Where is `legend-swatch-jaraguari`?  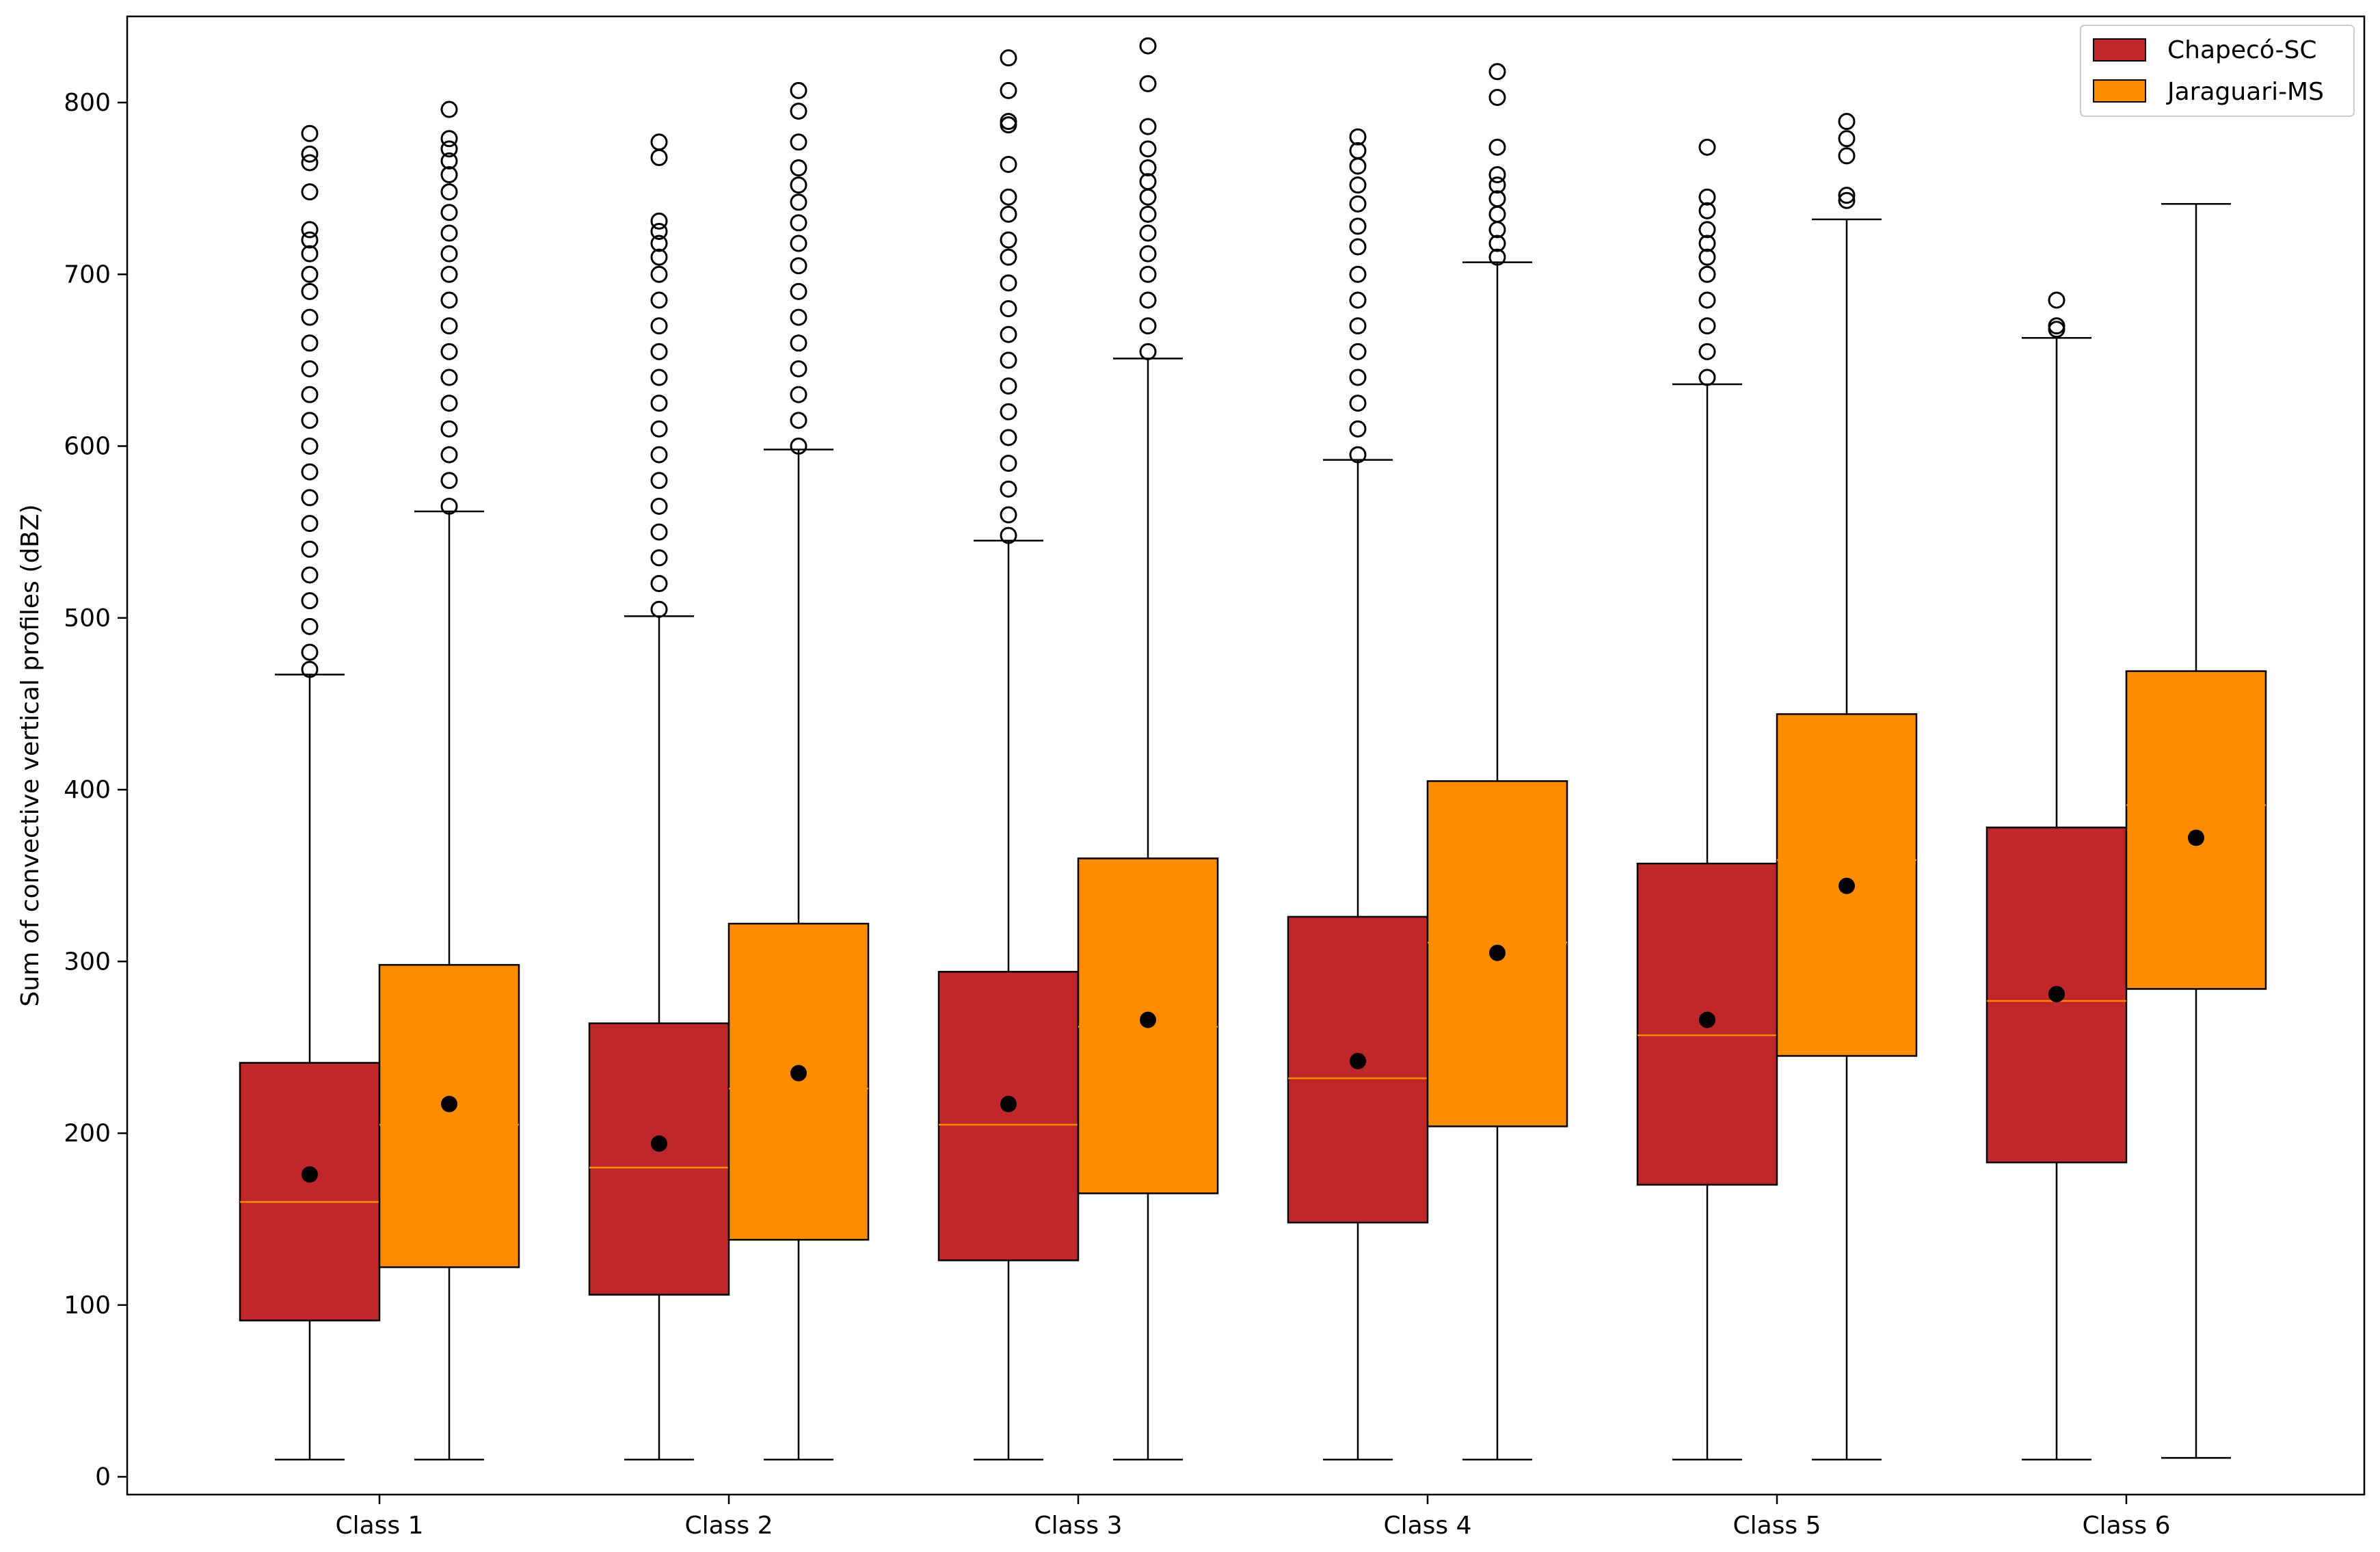
legend-swatch-jaraguari is located at coordinates (2119, 91).